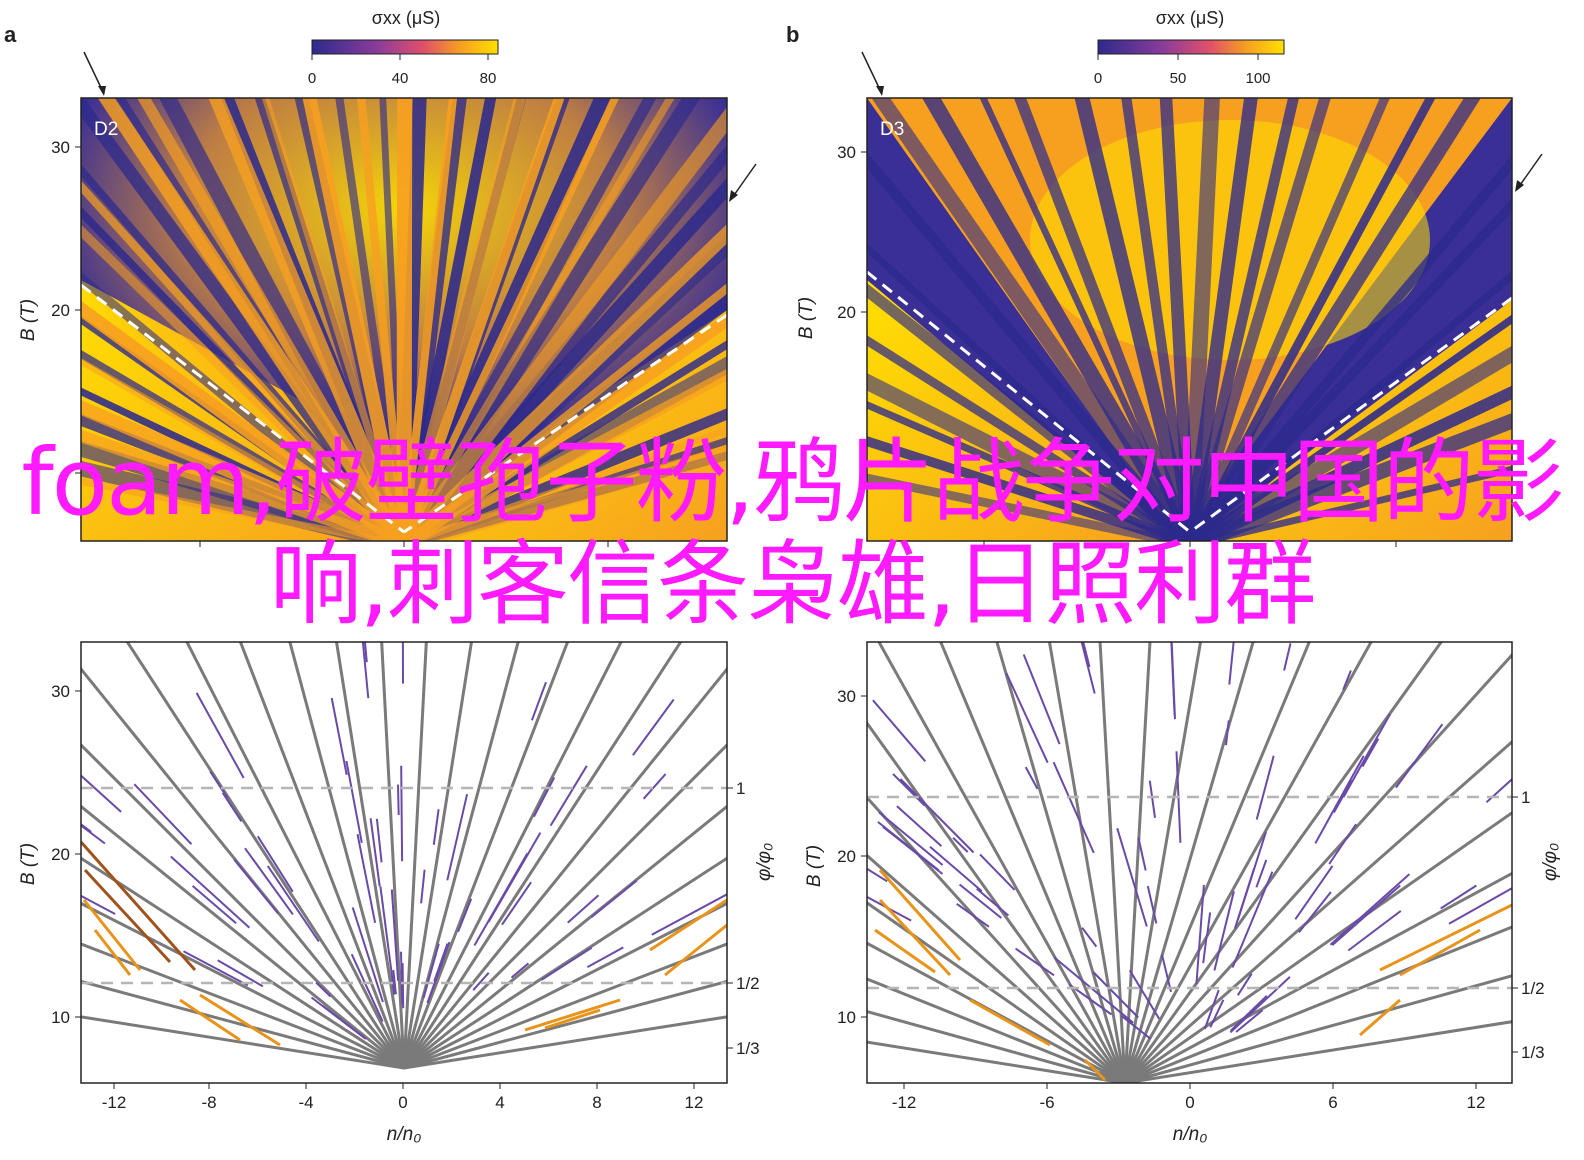  I want to click on colorbar-tick-a-2: 80, so click(488, 78).